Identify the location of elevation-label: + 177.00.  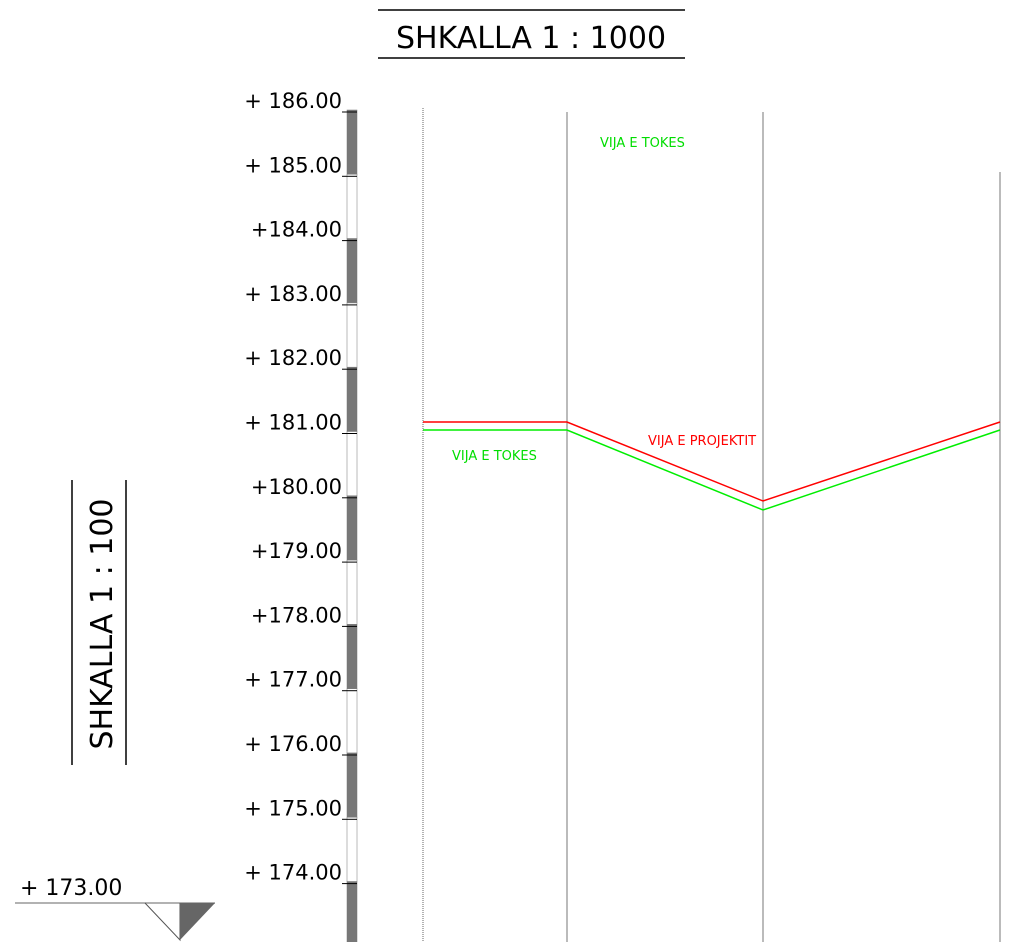
(293, 680).